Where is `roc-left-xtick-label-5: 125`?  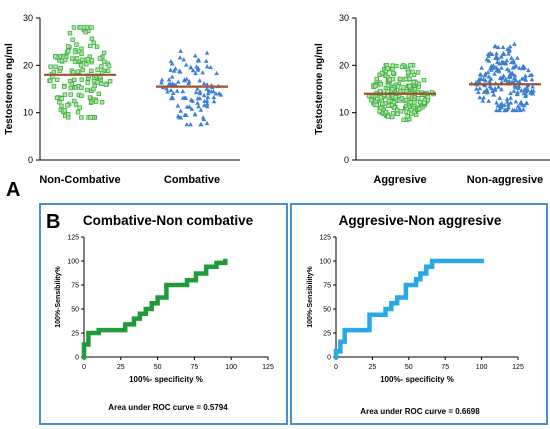
roc-left-xtick-label-5: 125 is located at coordinates (268, 367).